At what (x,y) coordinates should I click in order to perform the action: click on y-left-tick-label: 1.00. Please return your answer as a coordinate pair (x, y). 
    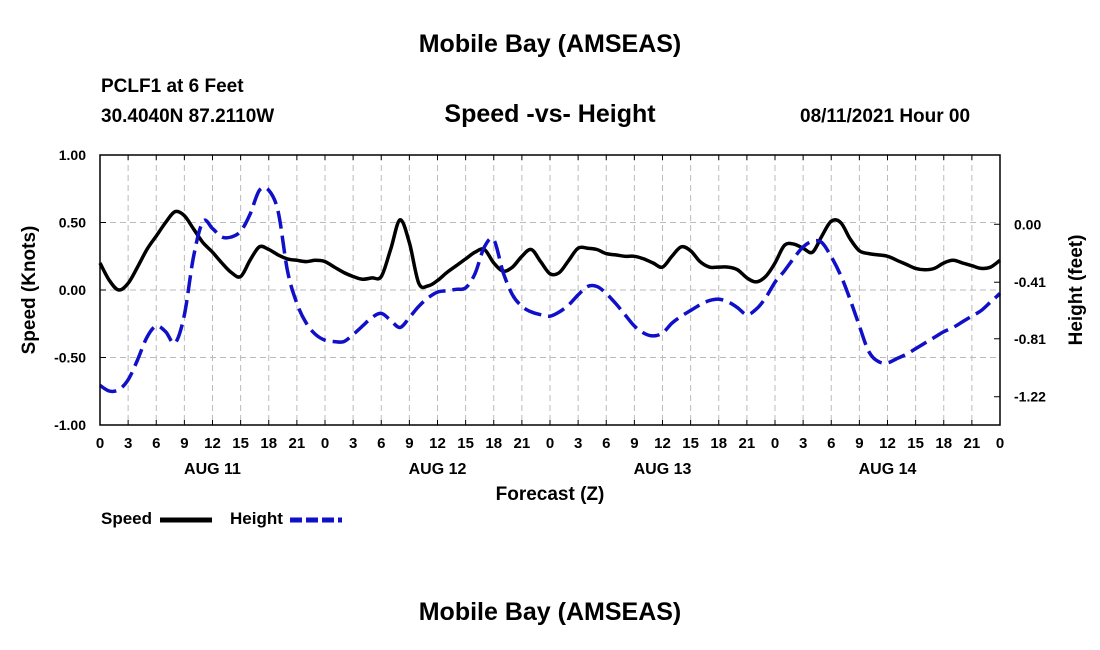
    Looking at the image, I should click on (72, 155).